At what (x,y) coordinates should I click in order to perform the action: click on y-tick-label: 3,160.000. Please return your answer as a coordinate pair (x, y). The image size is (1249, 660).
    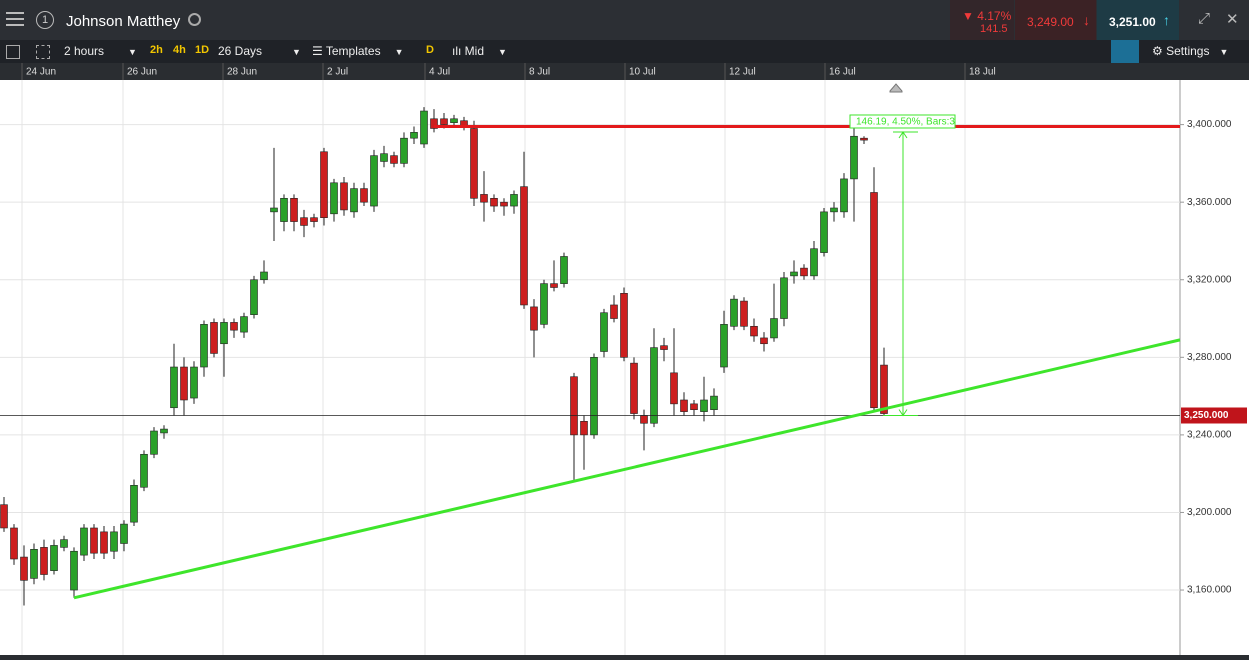
    Looking at the image, I should click on (1209, 590).